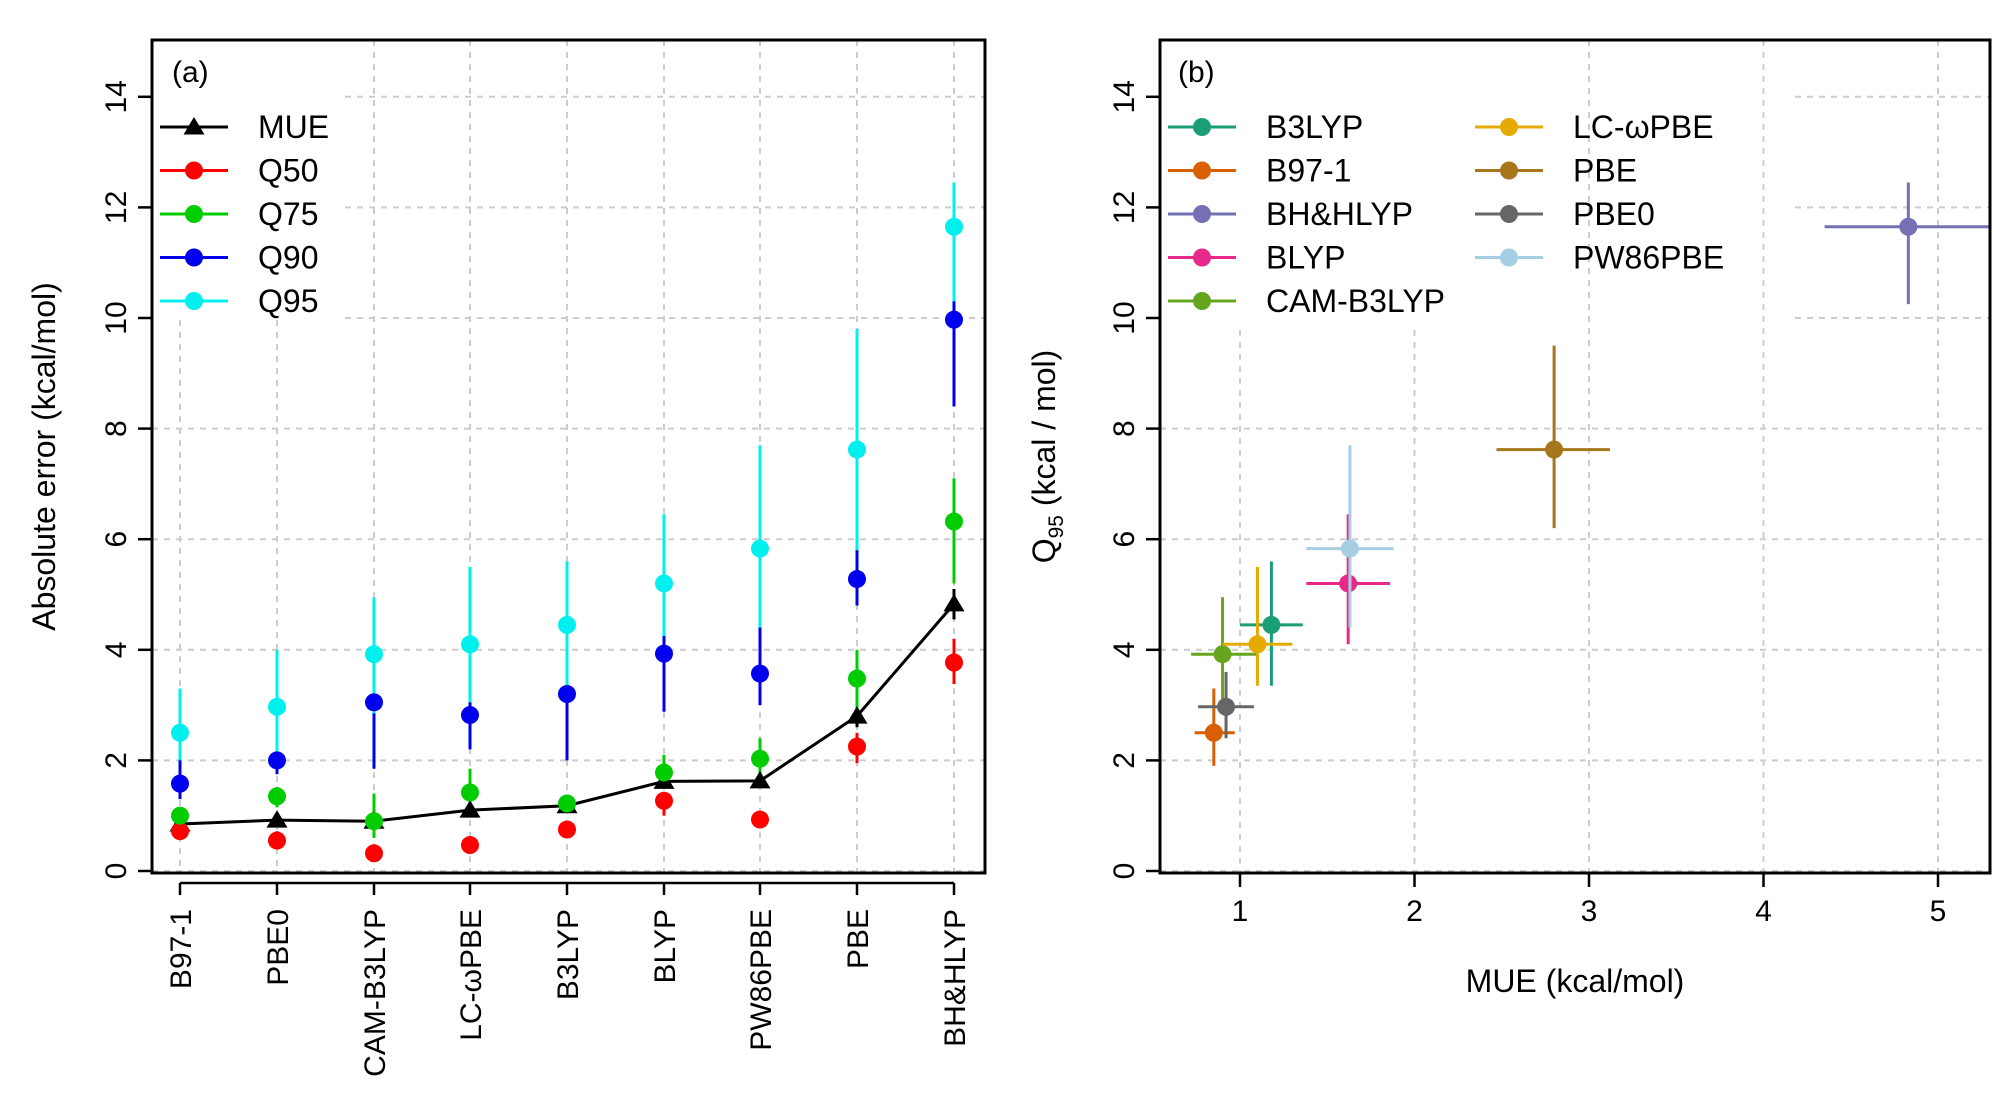 This screenshot has width=2000, height=1100. I want to click on y-tick-label: 12, so click(1124, 207).